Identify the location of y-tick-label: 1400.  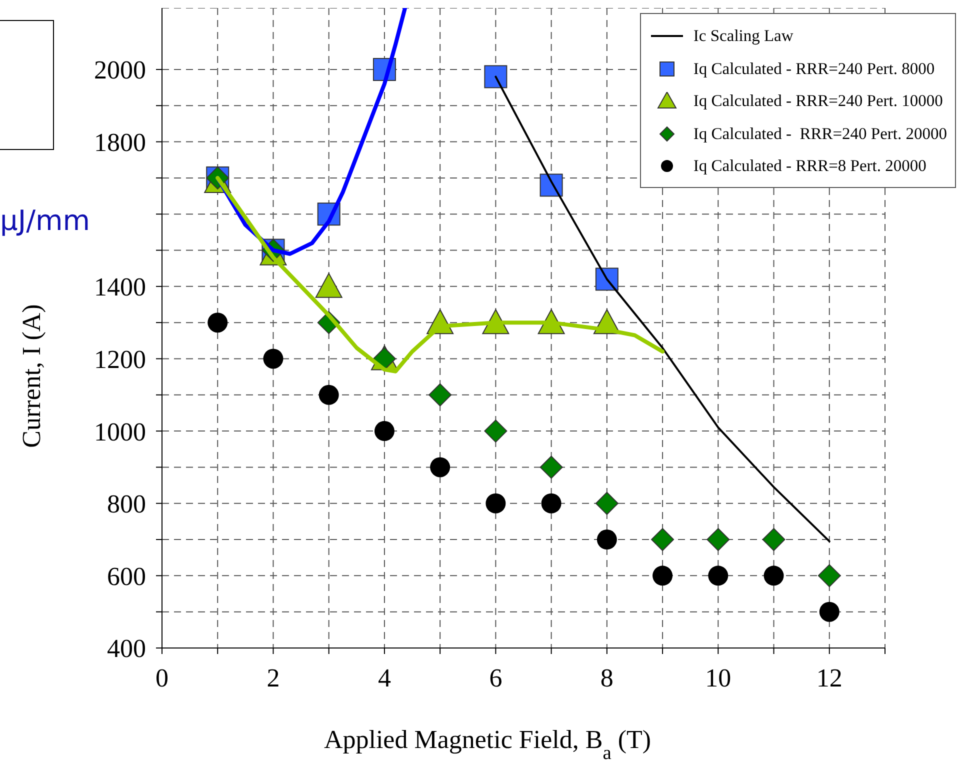
(120, 287).